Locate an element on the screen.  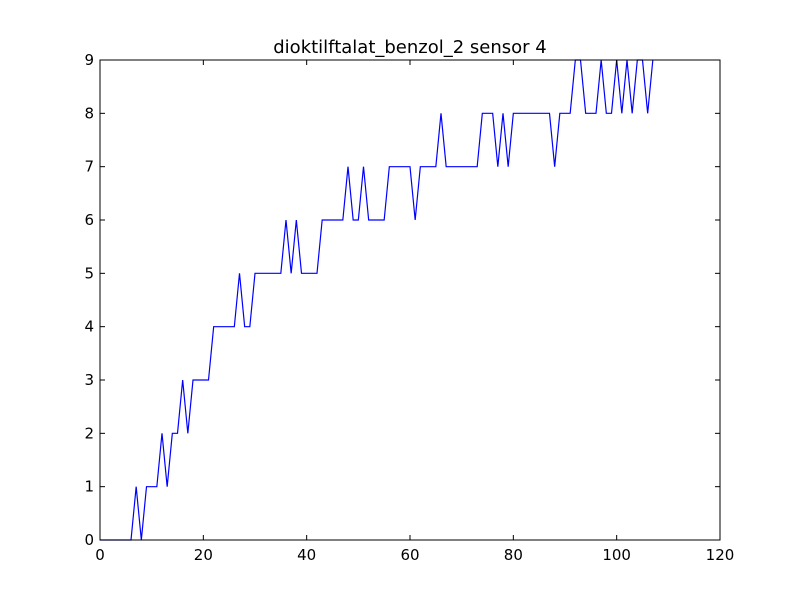
y-tick-label: 6 is located at coordinates (89, 220).